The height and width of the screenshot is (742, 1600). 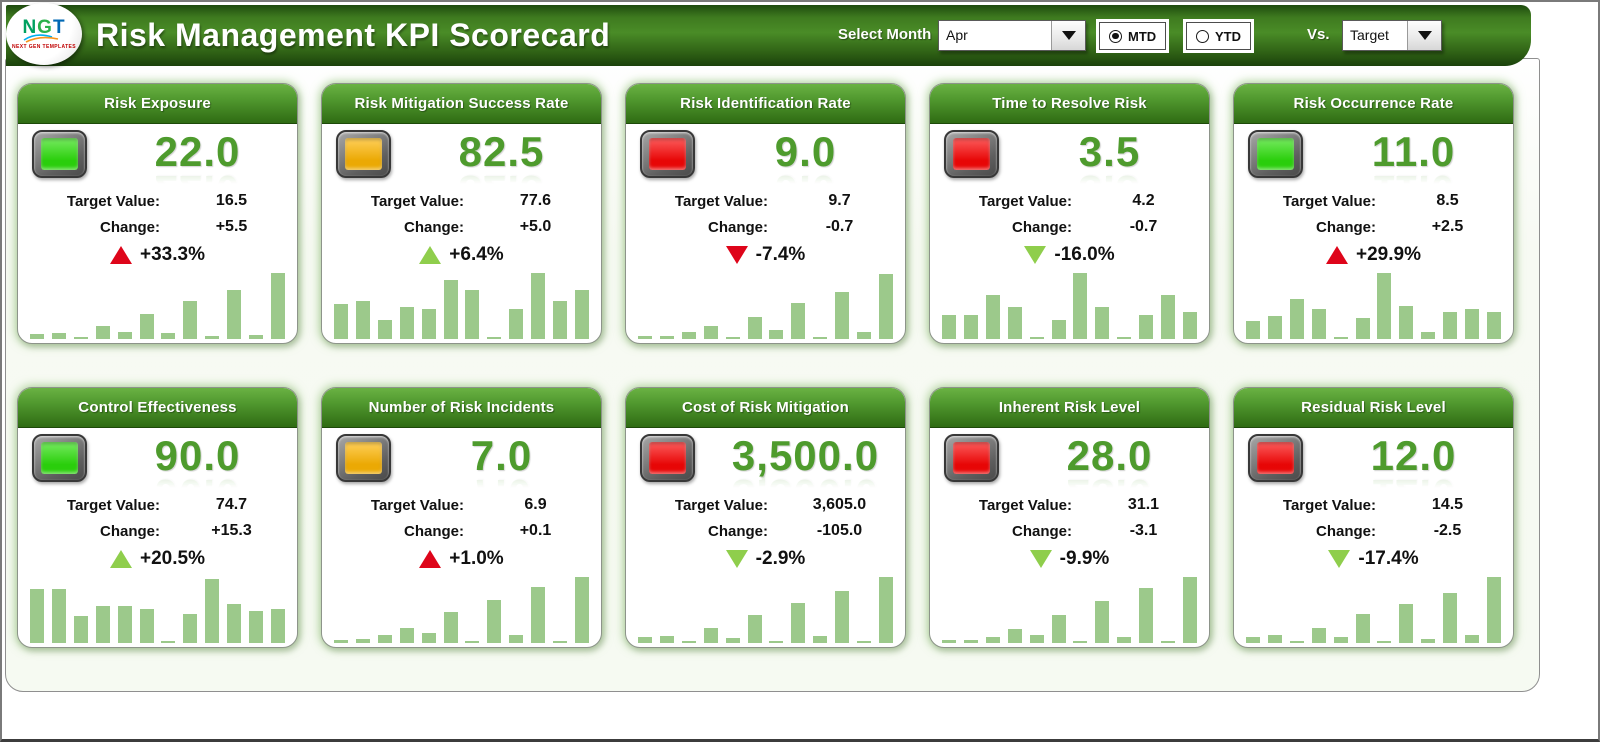 I want to click on logo-subtext: NEXT GEN TEMPLATES, so click(x=44, y=46).